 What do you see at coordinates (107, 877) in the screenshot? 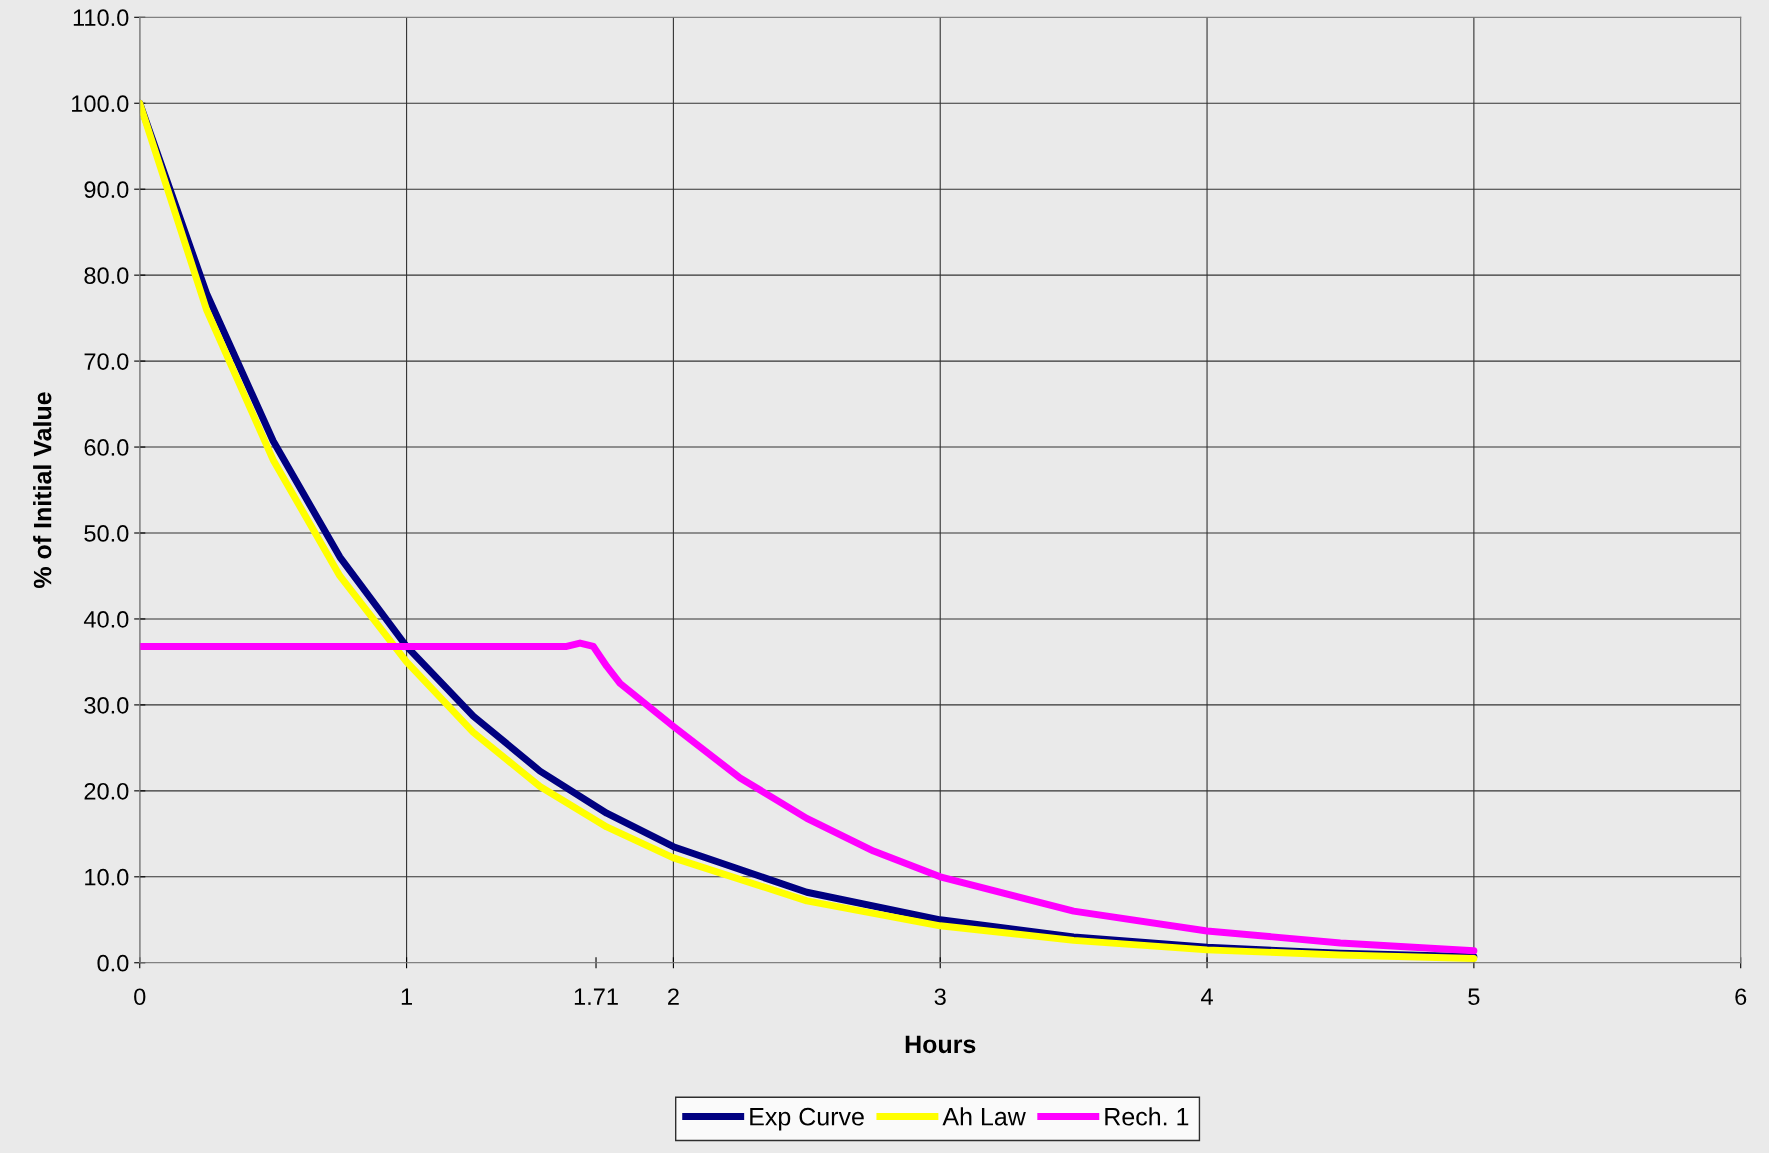
I see `y-tick-label: 10.0` at bounding box center [107, 877].